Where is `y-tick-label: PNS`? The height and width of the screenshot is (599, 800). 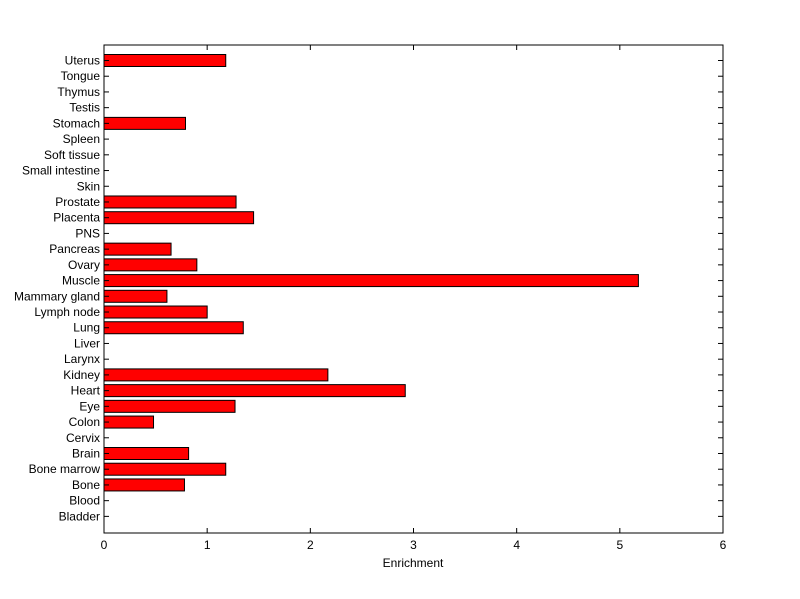 y-tick-label: PNS is located at coordinates (87, 233).